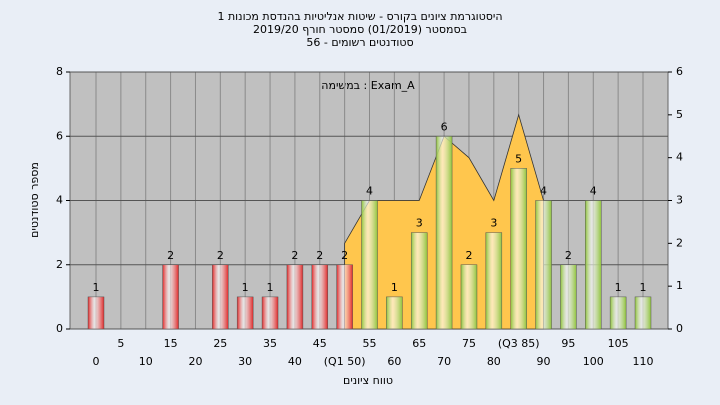 The image size is (720, 405). I want to click on x-tick-label: (Q3 85), so click(519, 343).